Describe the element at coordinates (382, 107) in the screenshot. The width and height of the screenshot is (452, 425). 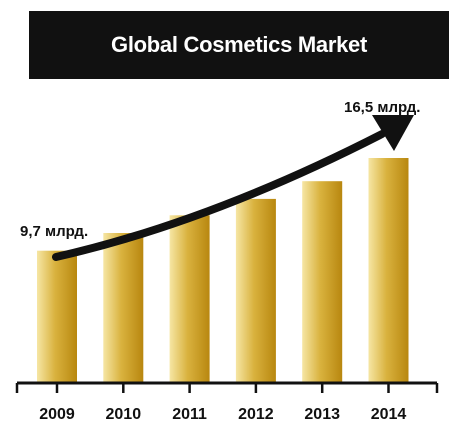
I see `end-value-label: 16,5 млрд.` at that location.